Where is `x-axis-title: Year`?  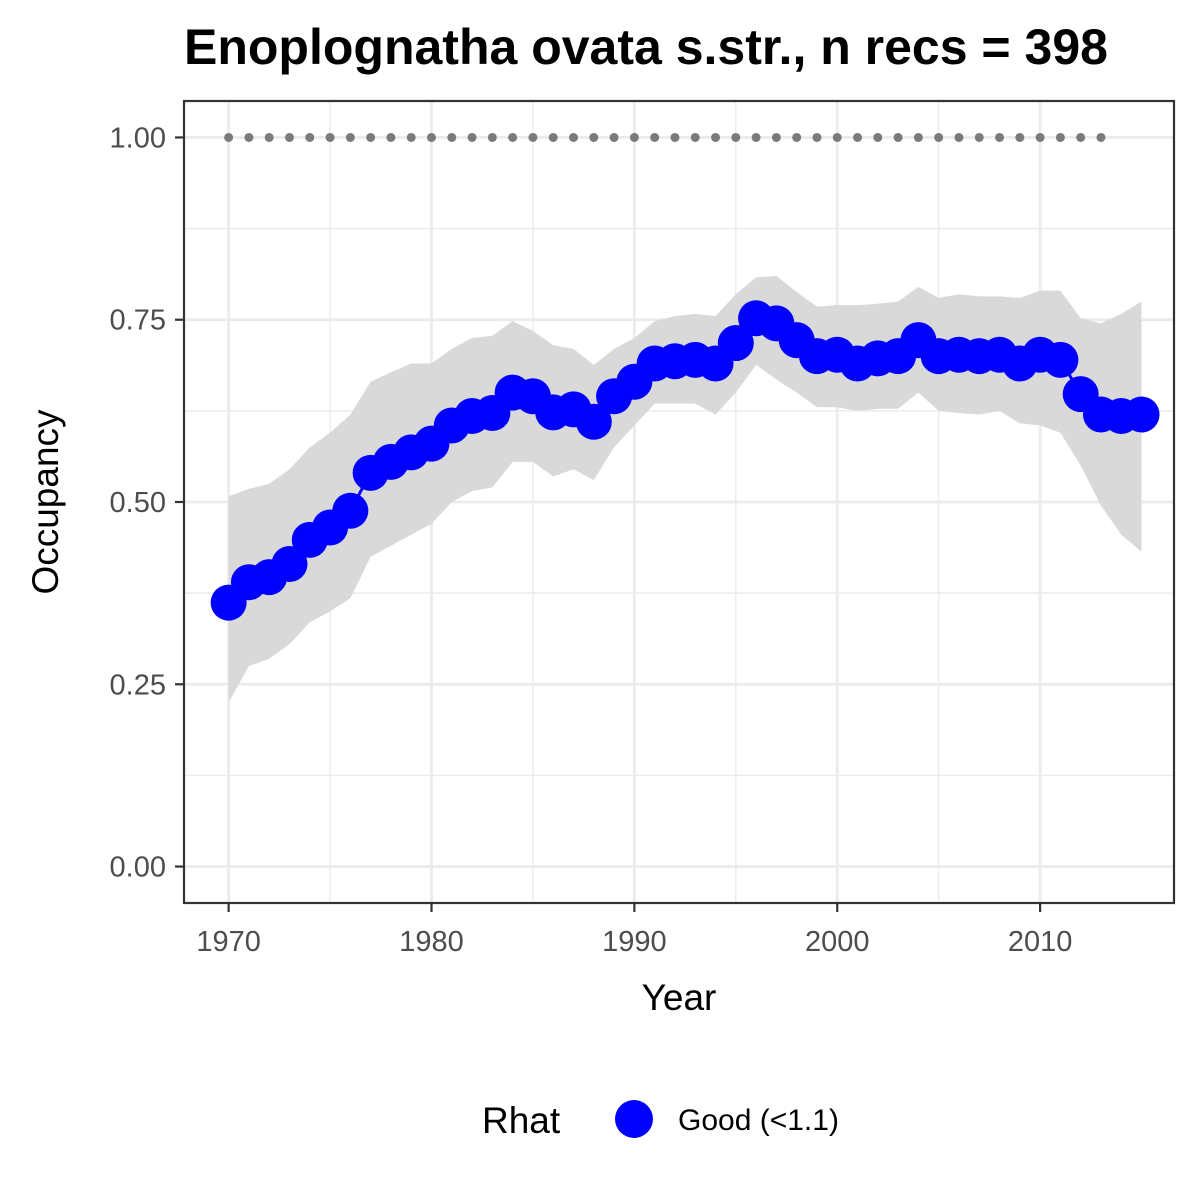 x-axis-title: Year is located at coordinates (679, 997).